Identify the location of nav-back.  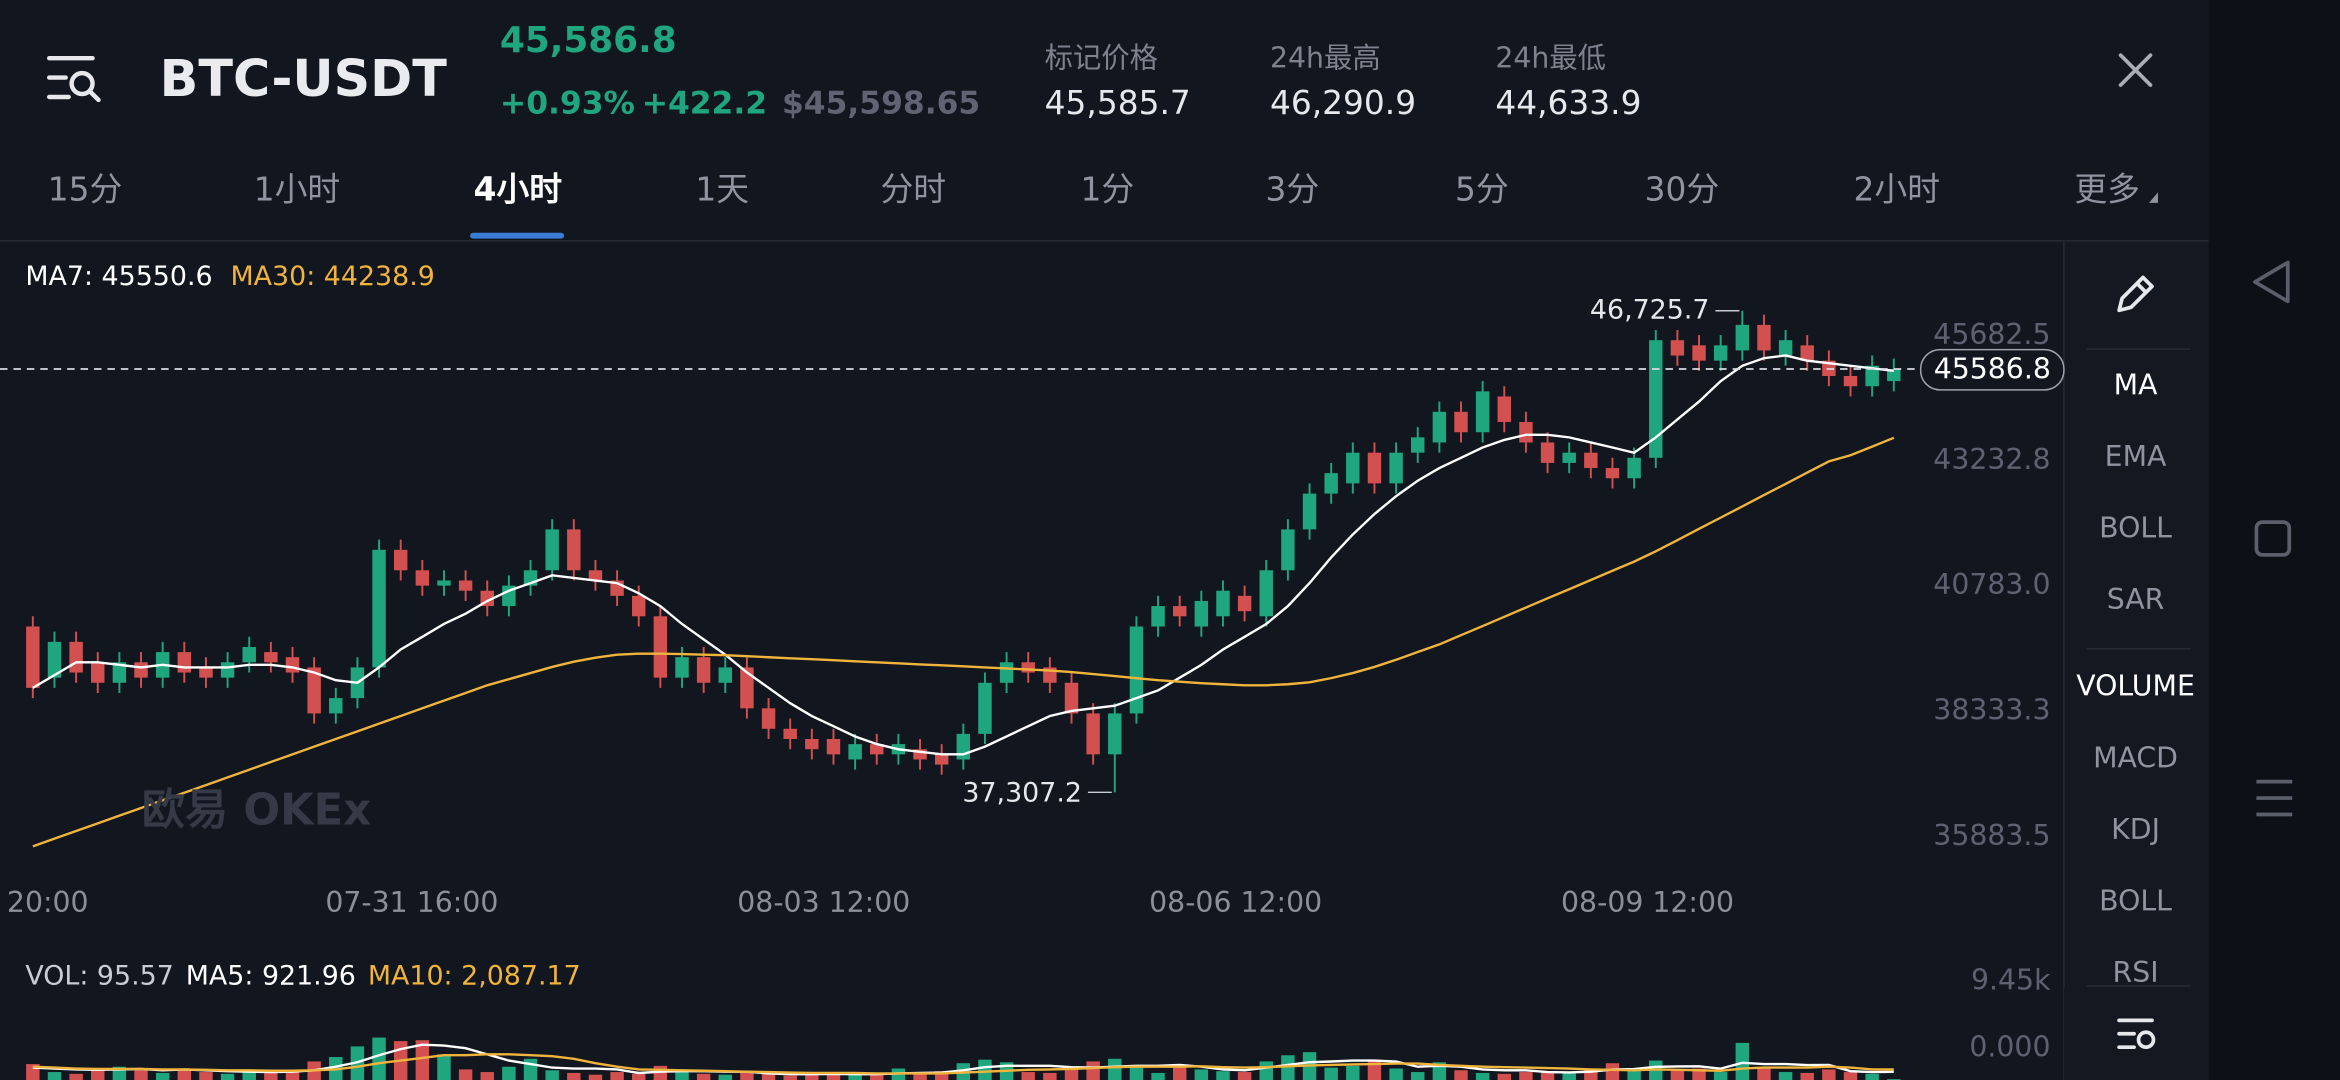
(2271, 282).